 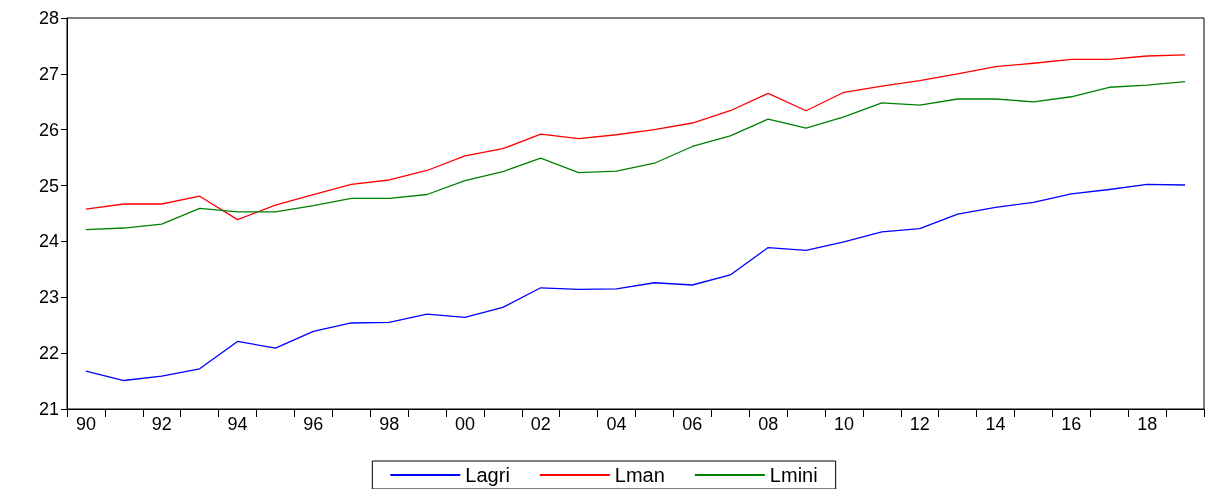 I want to click on y-tick-label: 22, so click(x=48, y=353).